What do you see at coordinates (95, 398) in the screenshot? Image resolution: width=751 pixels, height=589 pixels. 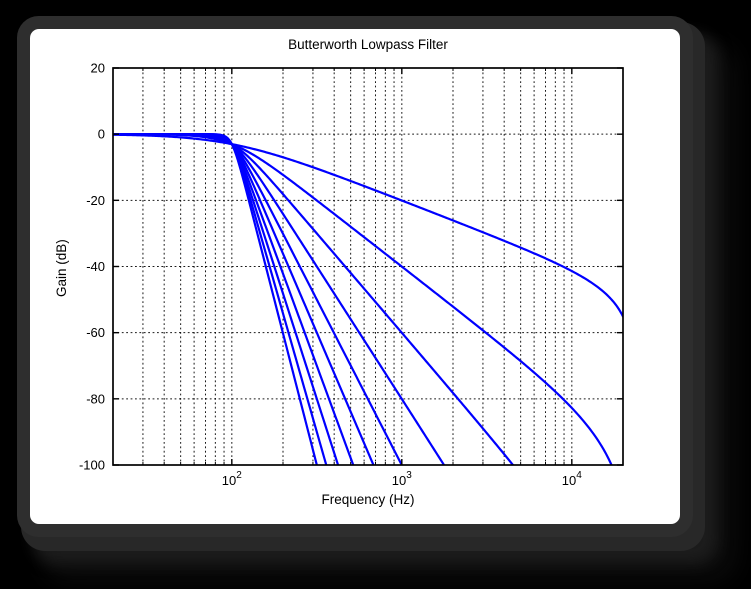 I see `y-tick-label: -80` at bounding box center [95, 398].